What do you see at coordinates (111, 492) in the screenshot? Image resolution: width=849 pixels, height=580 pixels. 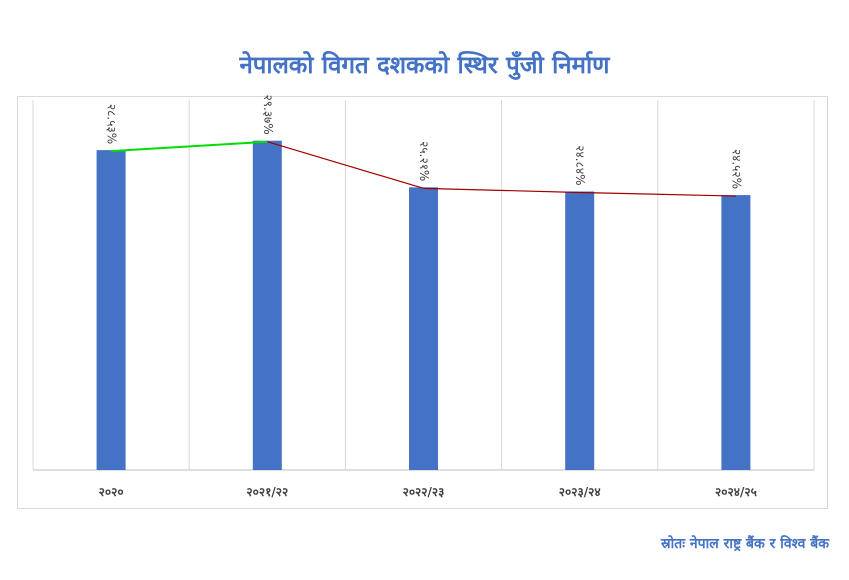 I see `x-tick-label: २०२०` at bounding box center [111, 492].